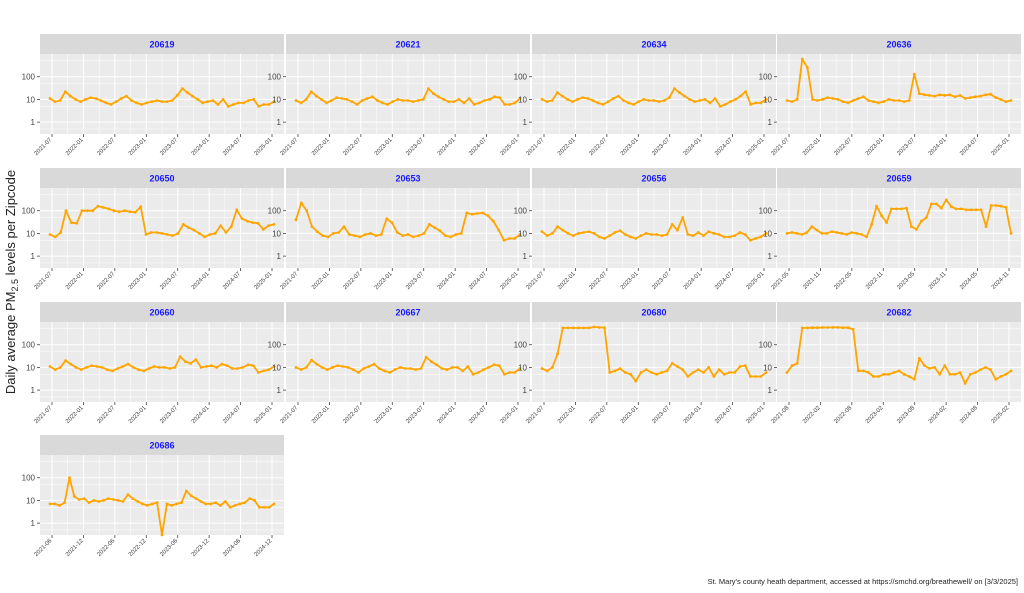  I want to click on facet-title: 20621, so click(407, 45).